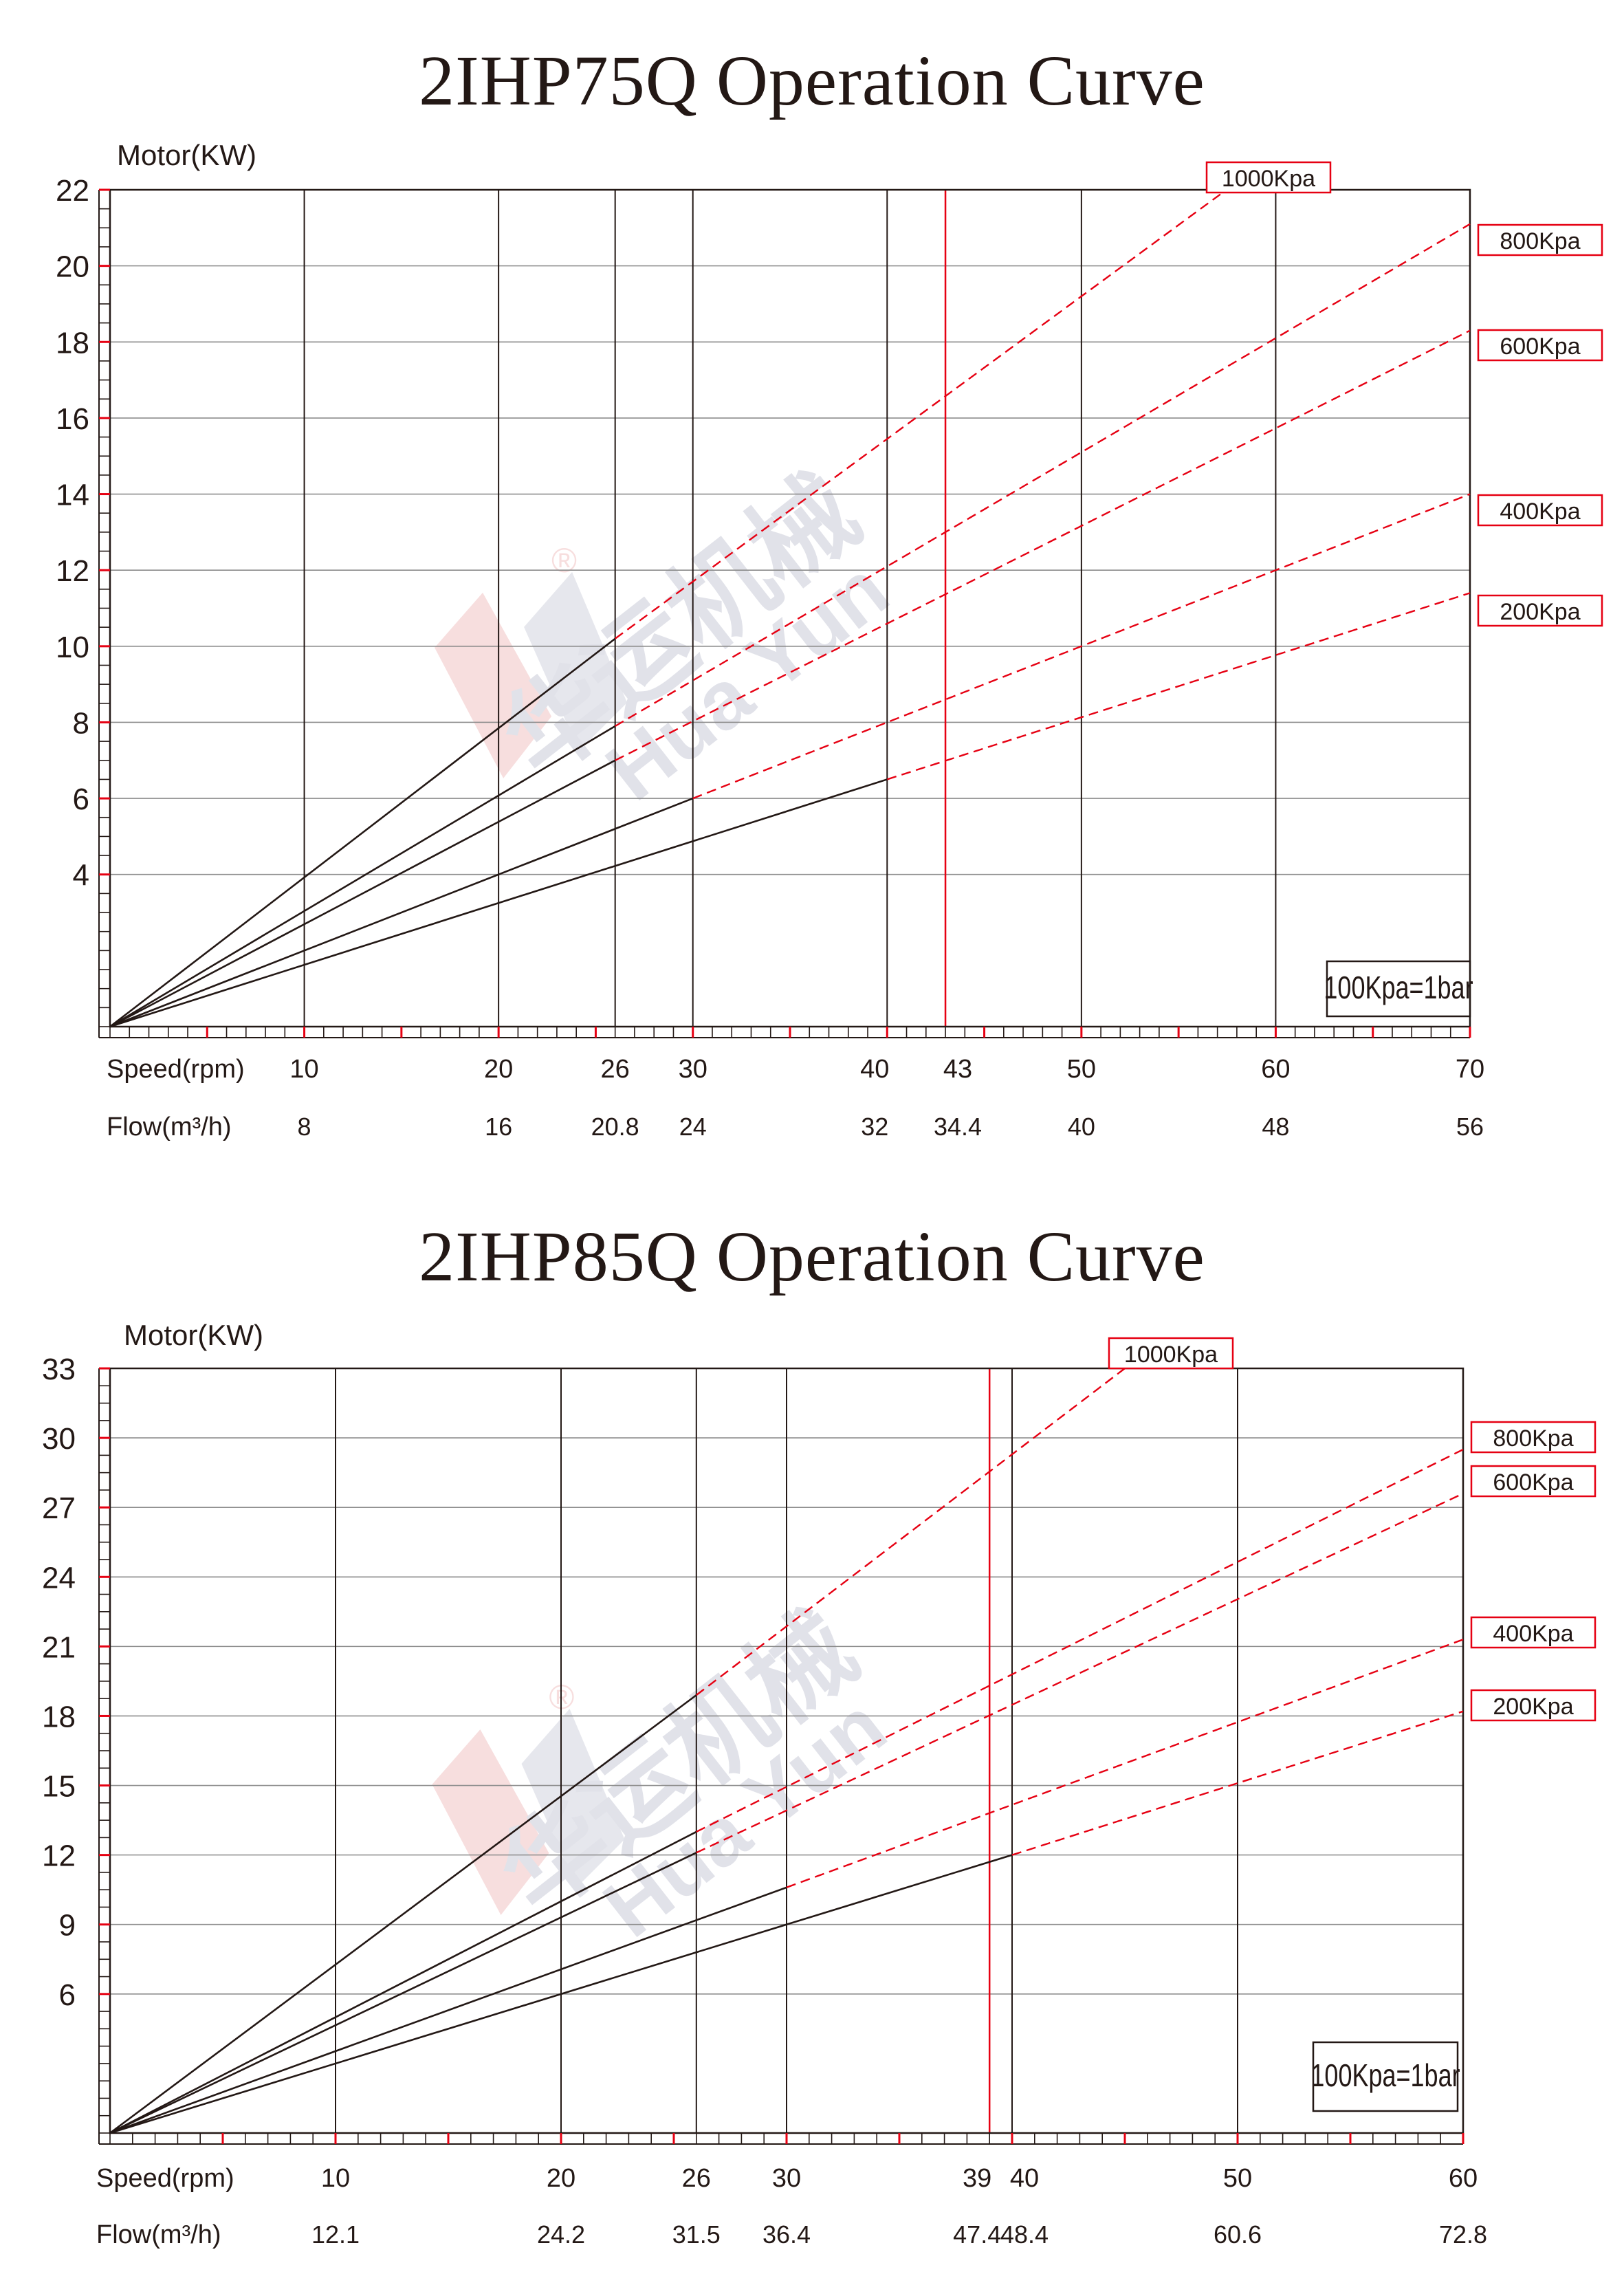 Image resolution: width=1624 pixels, height=2274 pixels. What do you see at coordinates (1470, 1069) in the screenshot?
I see `speed-tick-label: 70` at bounding box center [1470, 1069].